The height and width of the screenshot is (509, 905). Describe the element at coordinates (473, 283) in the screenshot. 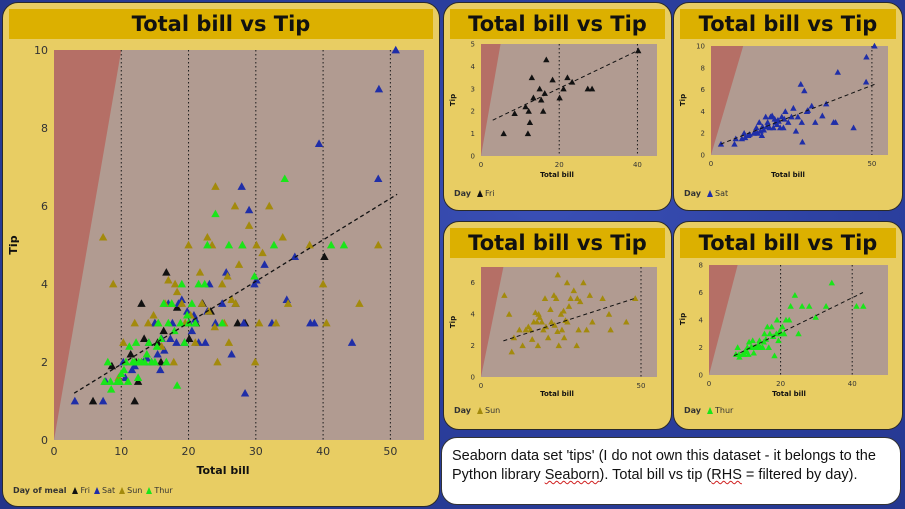

I see `y-tick-label: 6` at that location.